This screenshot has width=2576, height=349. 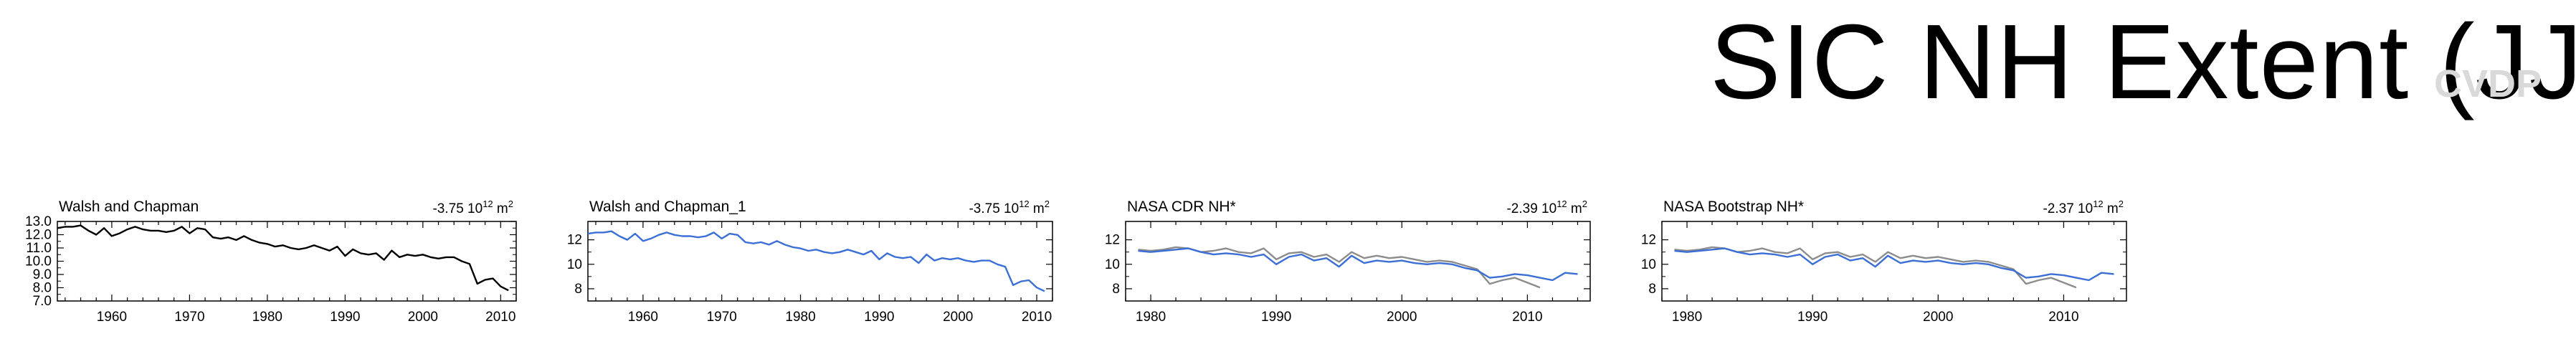 I want to click on panel-title: NASA CDR NH*, so click(x=1182, y=207).